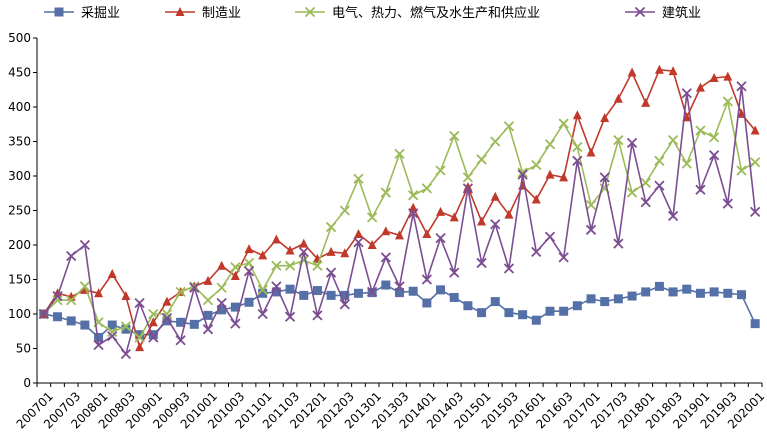 Image resolution: width=767 pixels, height=445 pixels. Describe the element at coordinates (417, 13) in the screenshot. I see `legend-item: 电气、热力、燃气及水生产和供应业` at that location.